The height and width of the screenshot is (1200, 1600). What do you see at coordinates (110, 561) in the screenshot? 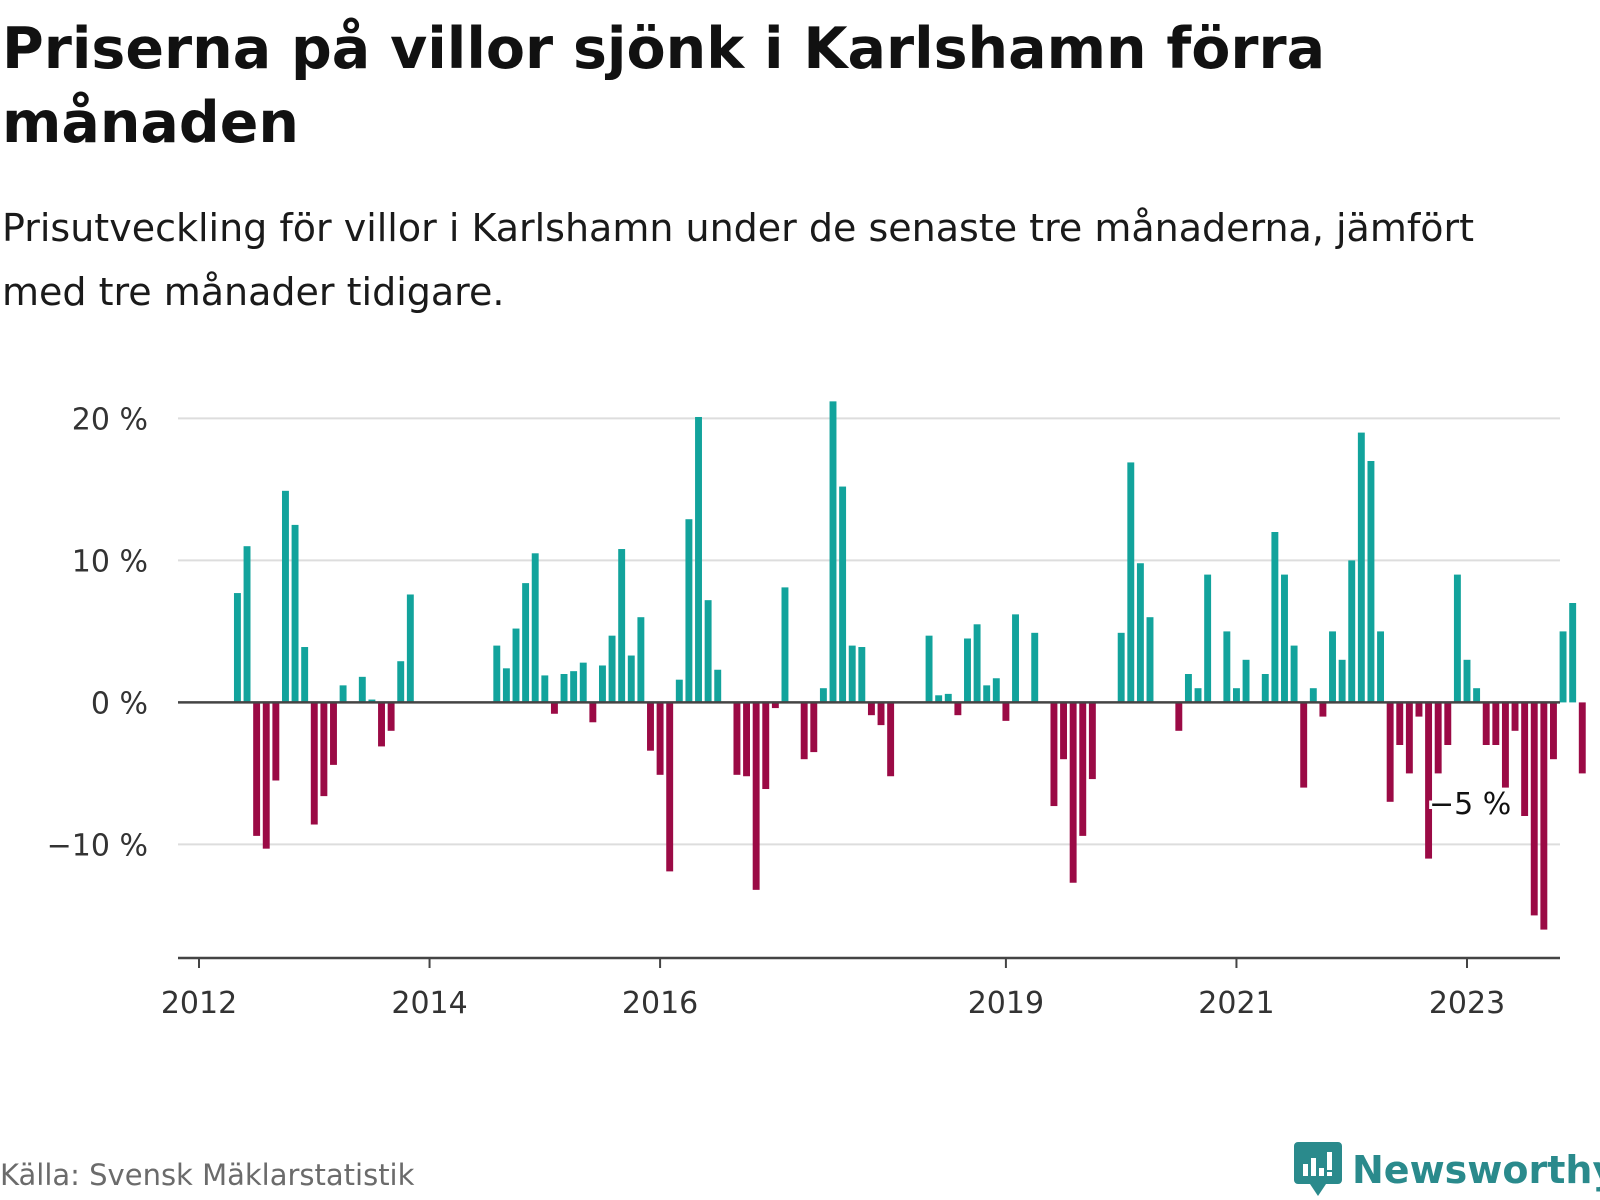
I see `y-tick-label: 10 %` at bounding box center [110, 561].